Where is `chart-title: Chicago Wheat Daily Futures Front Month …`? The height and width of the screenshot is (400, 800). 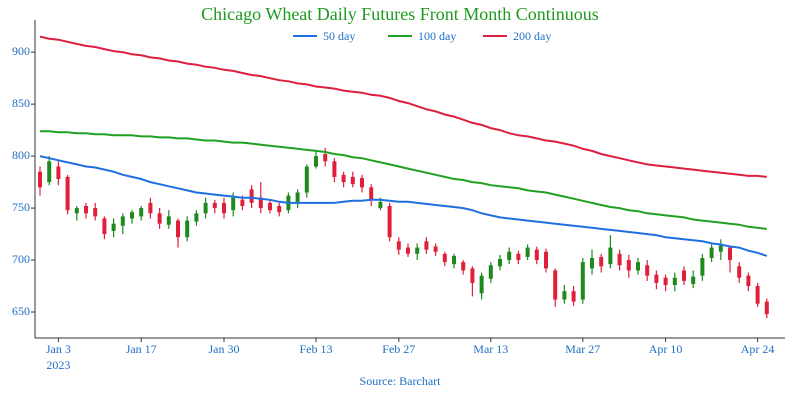
chart-title: Chicago Wheat Daily Futures Front Month … is located at coordinates (400, 14).